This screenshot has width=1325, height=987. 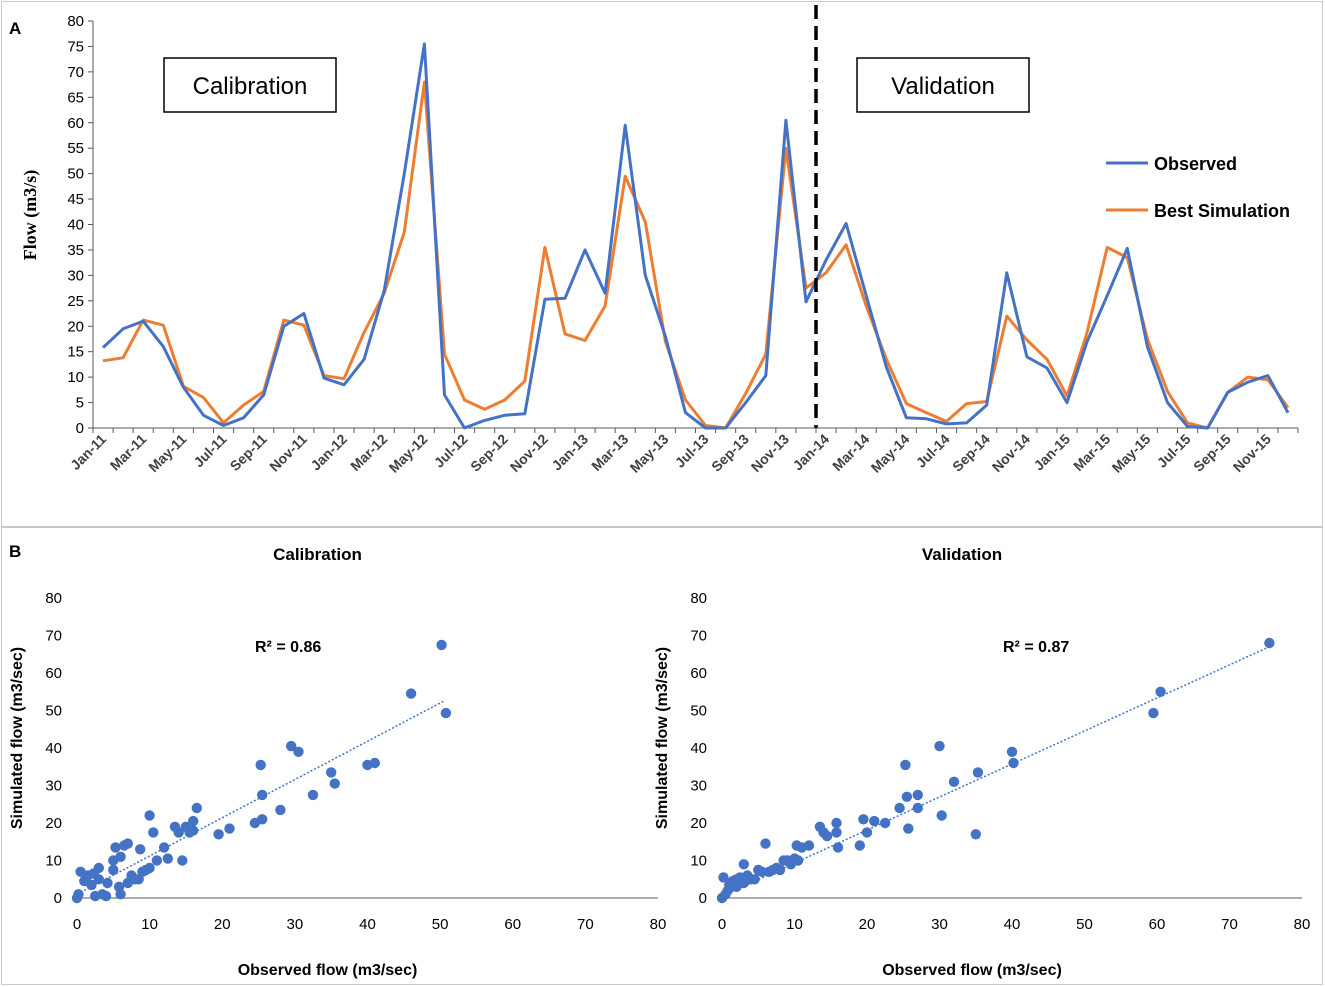 I want to click on y-tick-label: 55, so click(x=75, y=148).